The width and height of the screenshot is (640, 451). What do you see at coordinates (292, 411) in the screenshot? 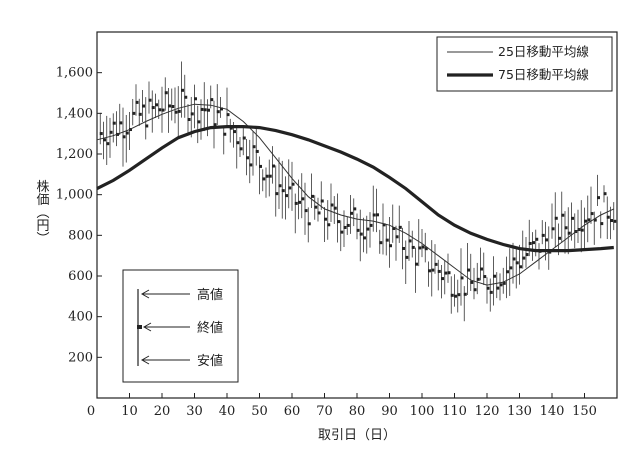
I see `x-tick-label: 60` at bounding box center [292, 411].